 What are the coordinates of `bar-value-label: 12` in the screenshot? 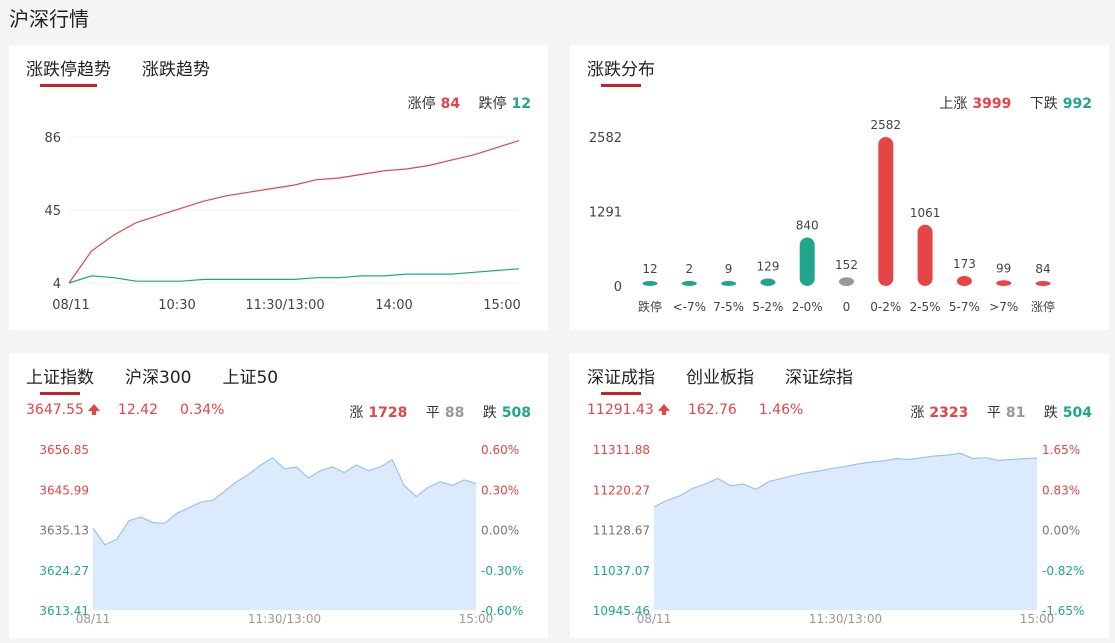 It's located at (649, 269).